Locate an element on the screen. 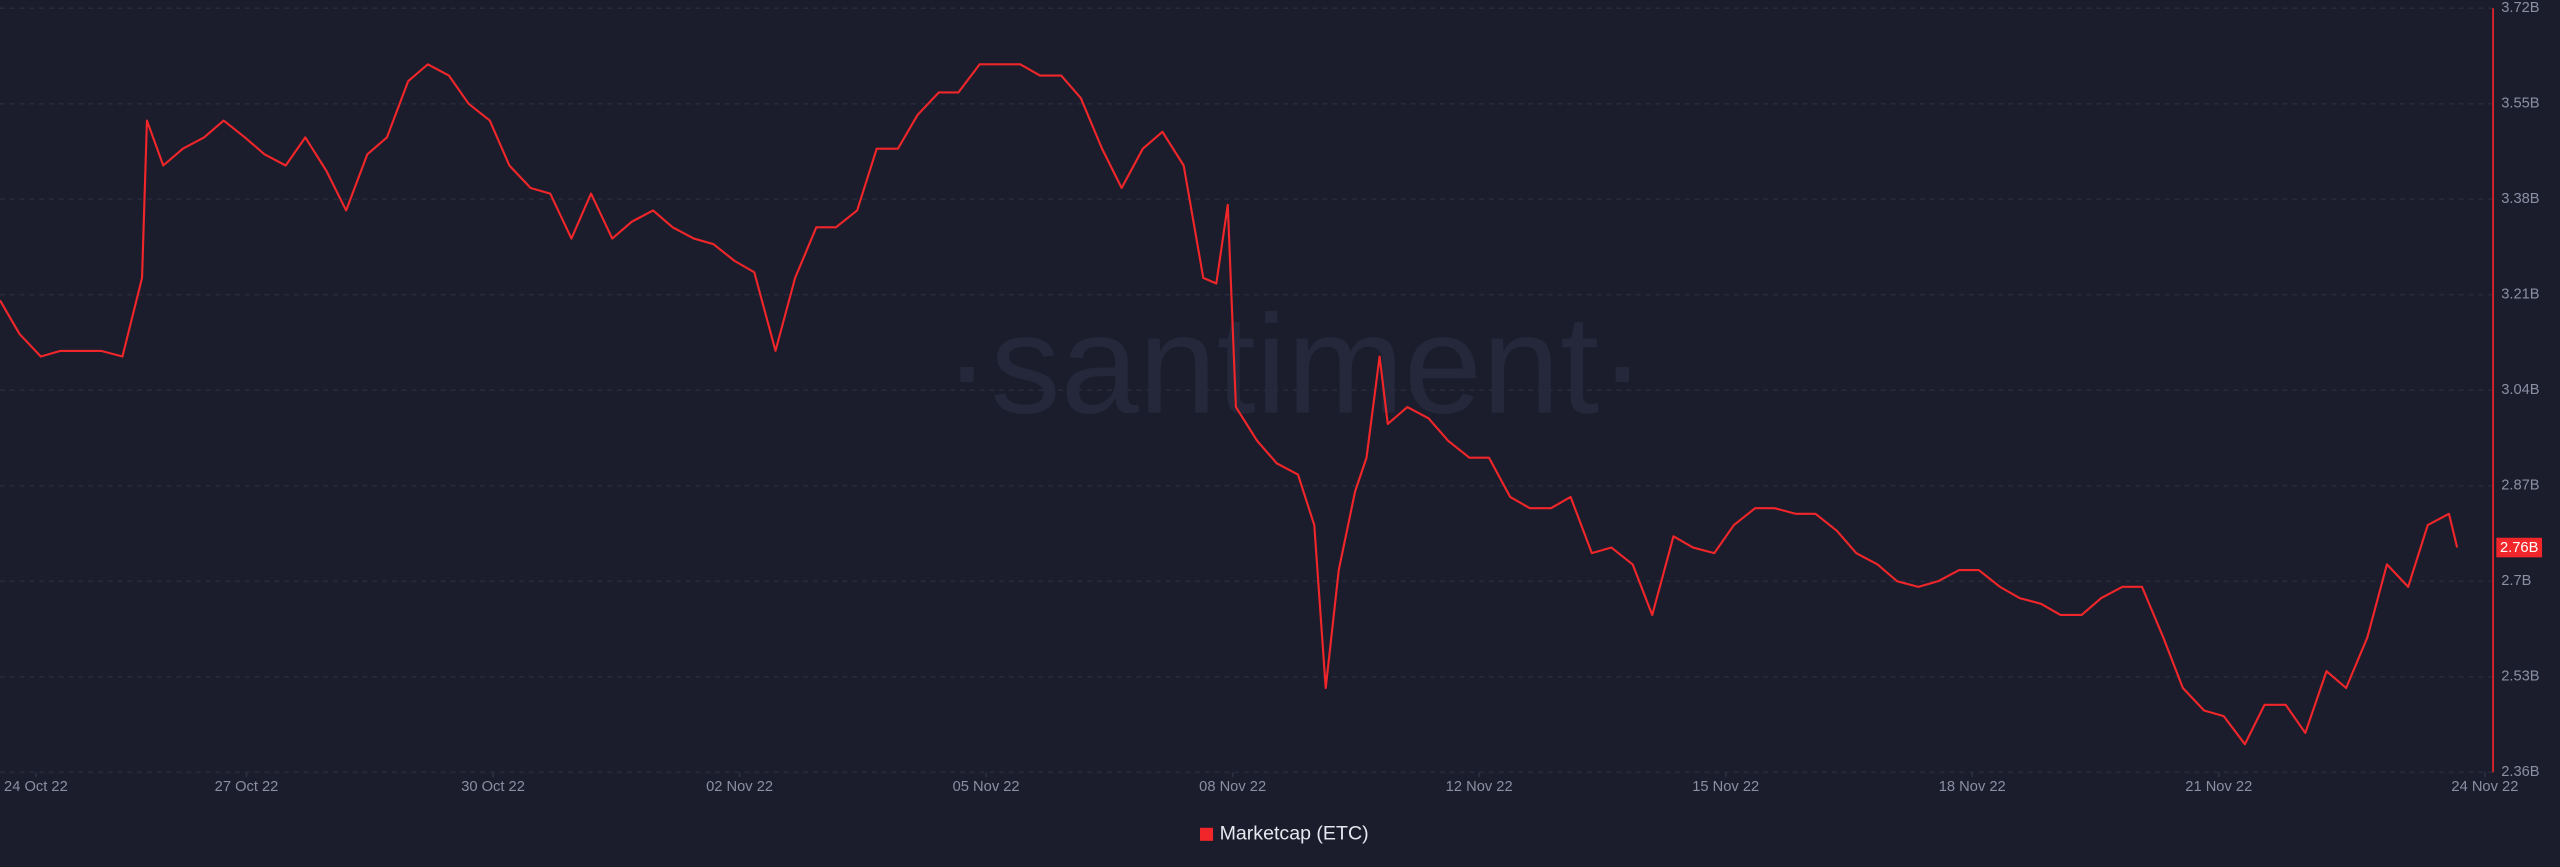 The width and height of the screenshot is (2560, 867). legend-swatch is located at coordinates (1207, 834).